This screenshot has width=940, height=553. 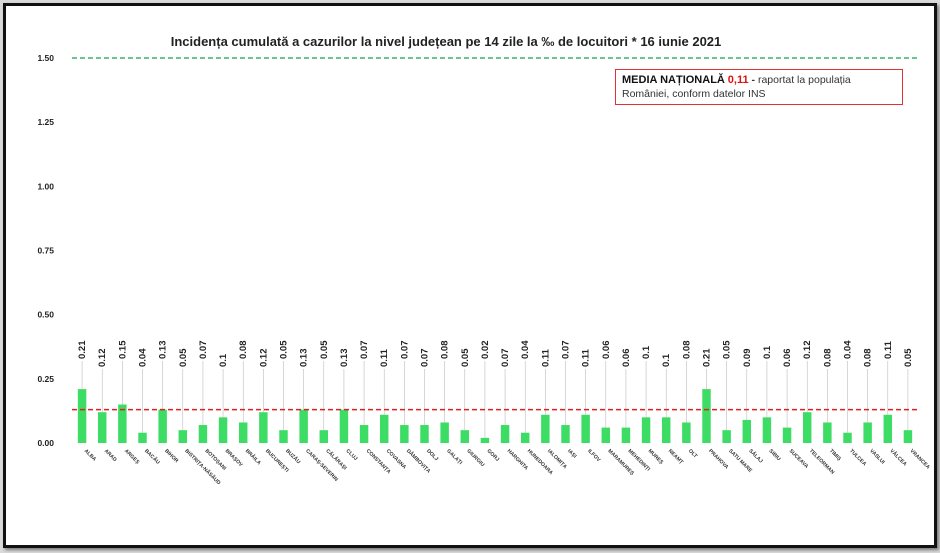 I want to click on x-tick-label: GORJ, so click(x=493, y=455).